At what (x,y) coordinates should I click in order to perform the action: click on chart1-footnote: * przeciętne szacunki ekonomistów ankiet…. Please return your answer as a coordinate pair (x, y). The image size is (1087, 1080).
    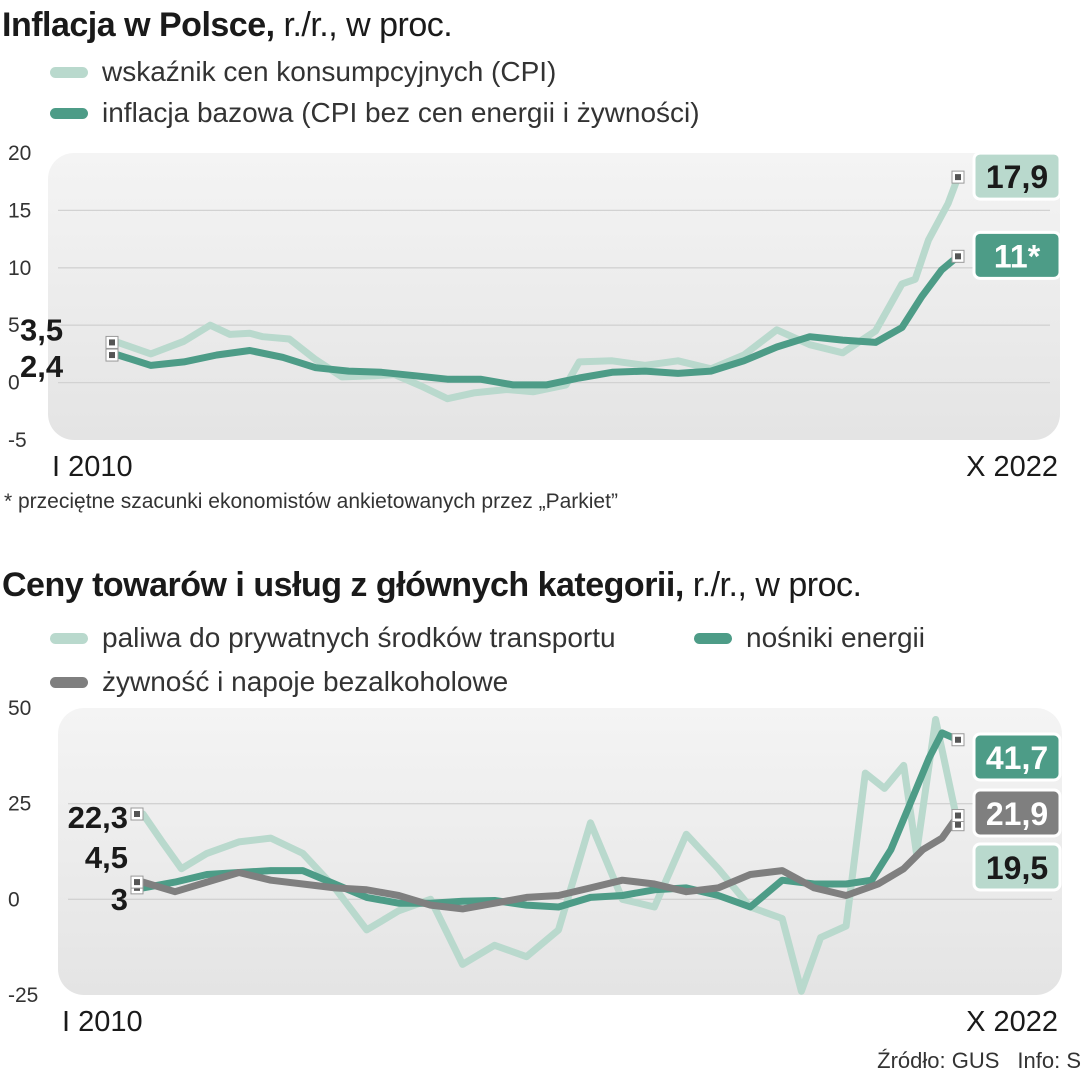
    Looking at the image, I should click on (311, 501).